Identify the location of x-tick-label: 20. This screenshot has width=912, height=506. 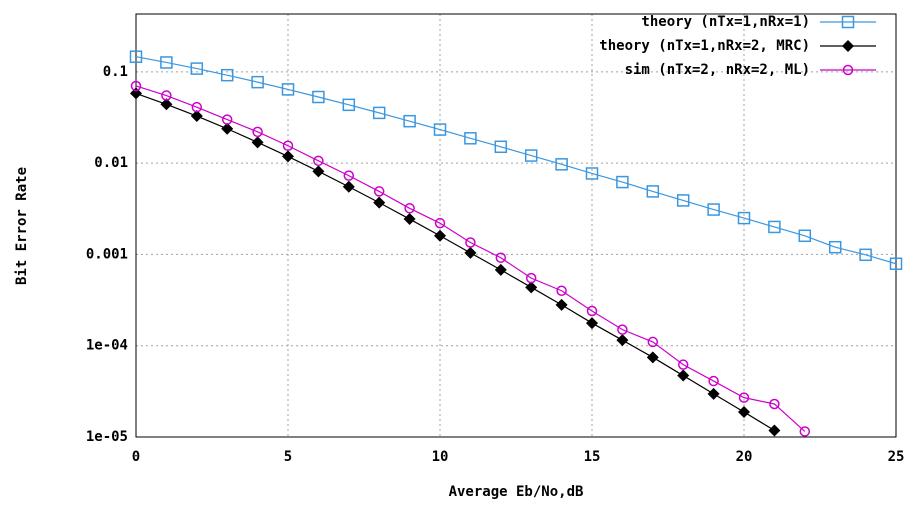
(744, 457).